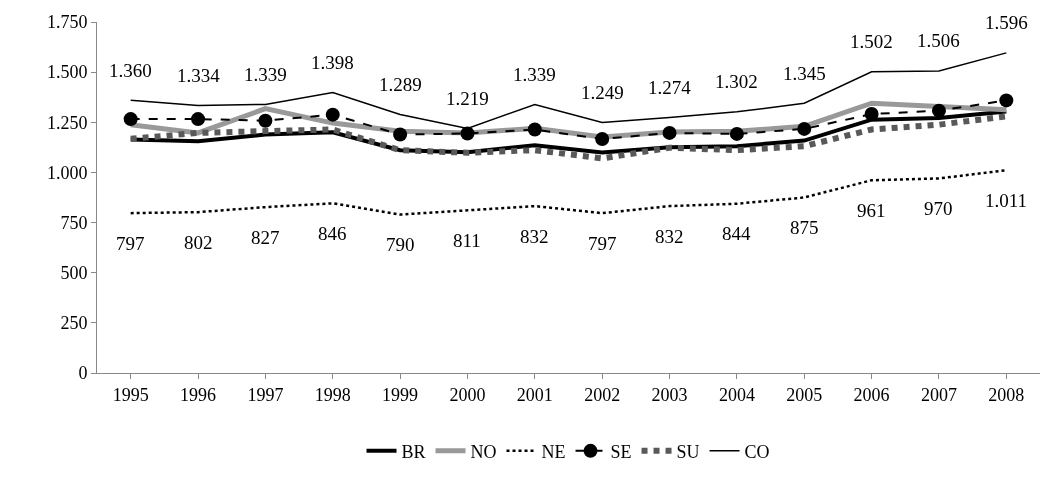  I want to click on legend-label: NE, so click(553, 451).